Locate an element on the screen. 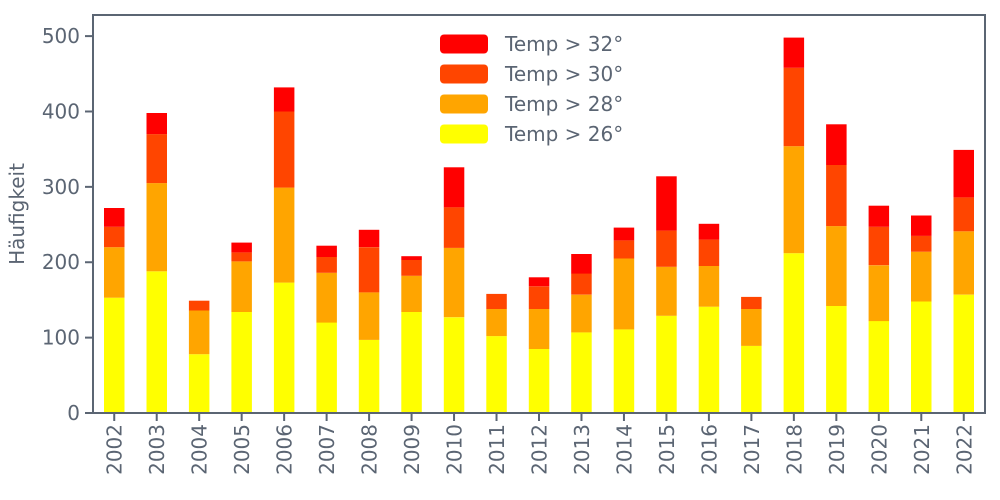  x-tick-label: 2007 is located at coordinates (327, 449).